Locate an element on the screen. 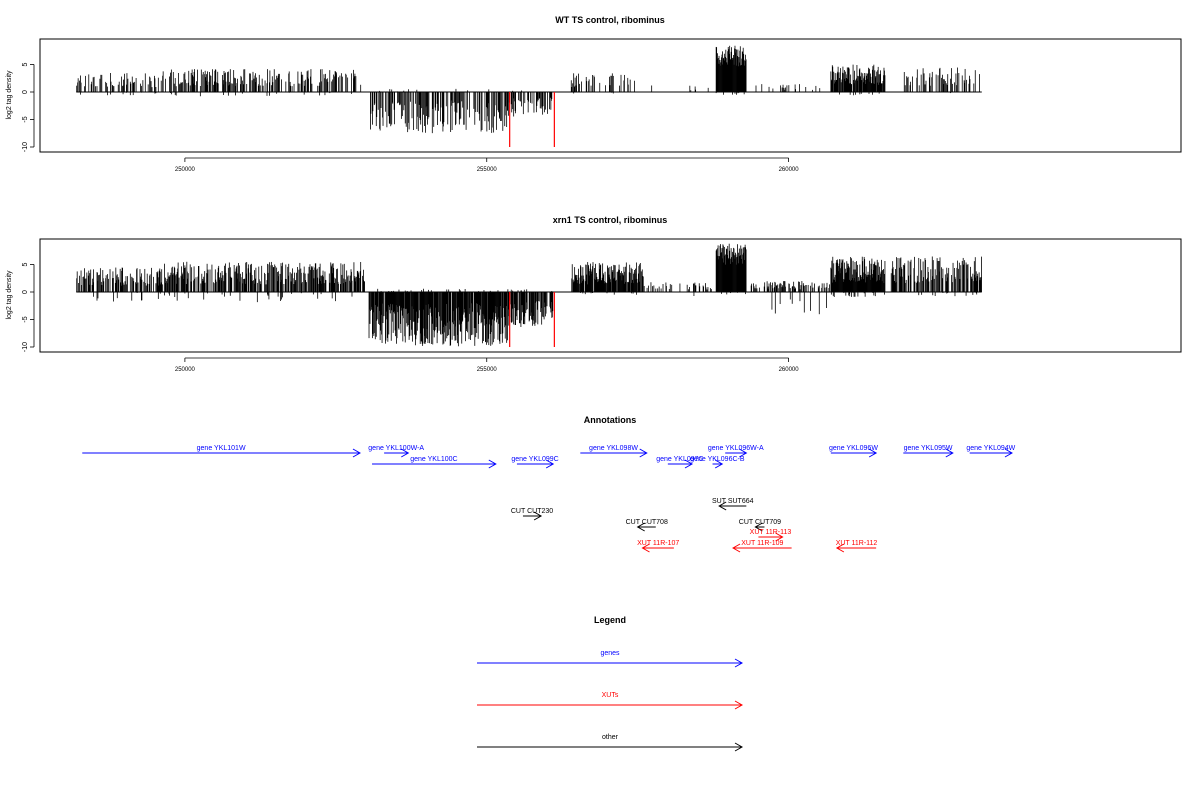 The image size is (1200, 800). xrn1-track-y-axis: log2 tag density -10 -5 0 5 is located at coordinates (20, 307).